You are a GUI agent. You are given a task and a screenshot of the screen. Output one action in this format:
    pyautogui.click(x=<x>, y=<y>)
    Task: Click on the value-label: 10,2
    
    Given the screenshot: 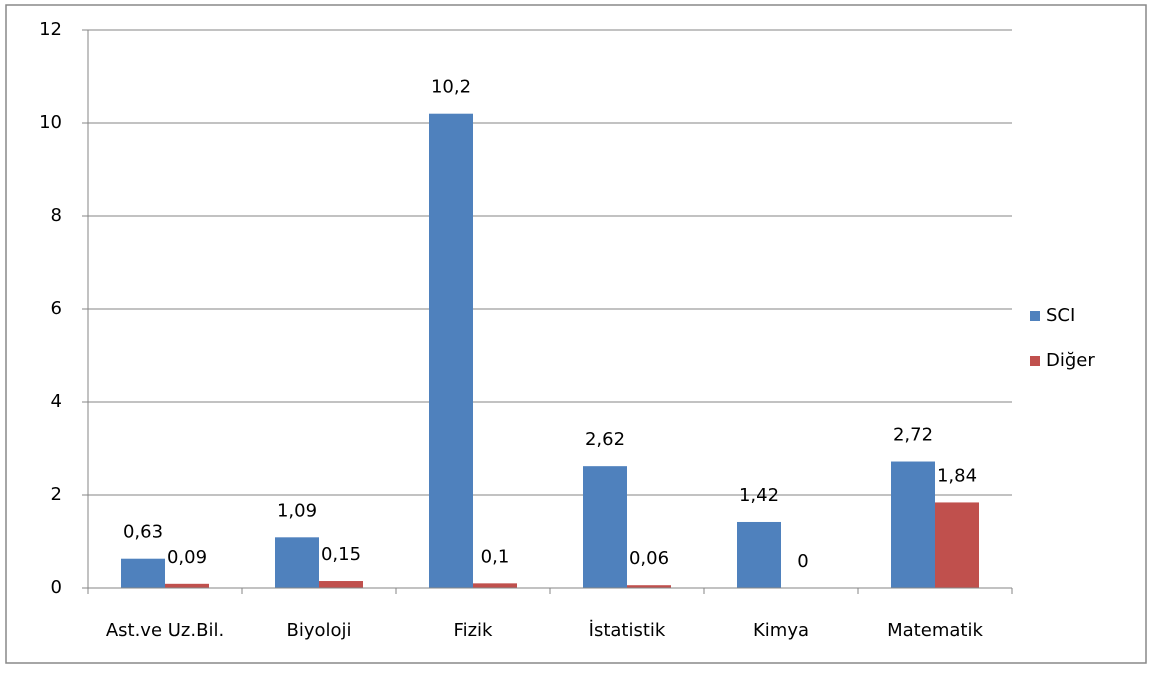 What is the action you would take?
    pyautogui.click(x=451, y=87)
    